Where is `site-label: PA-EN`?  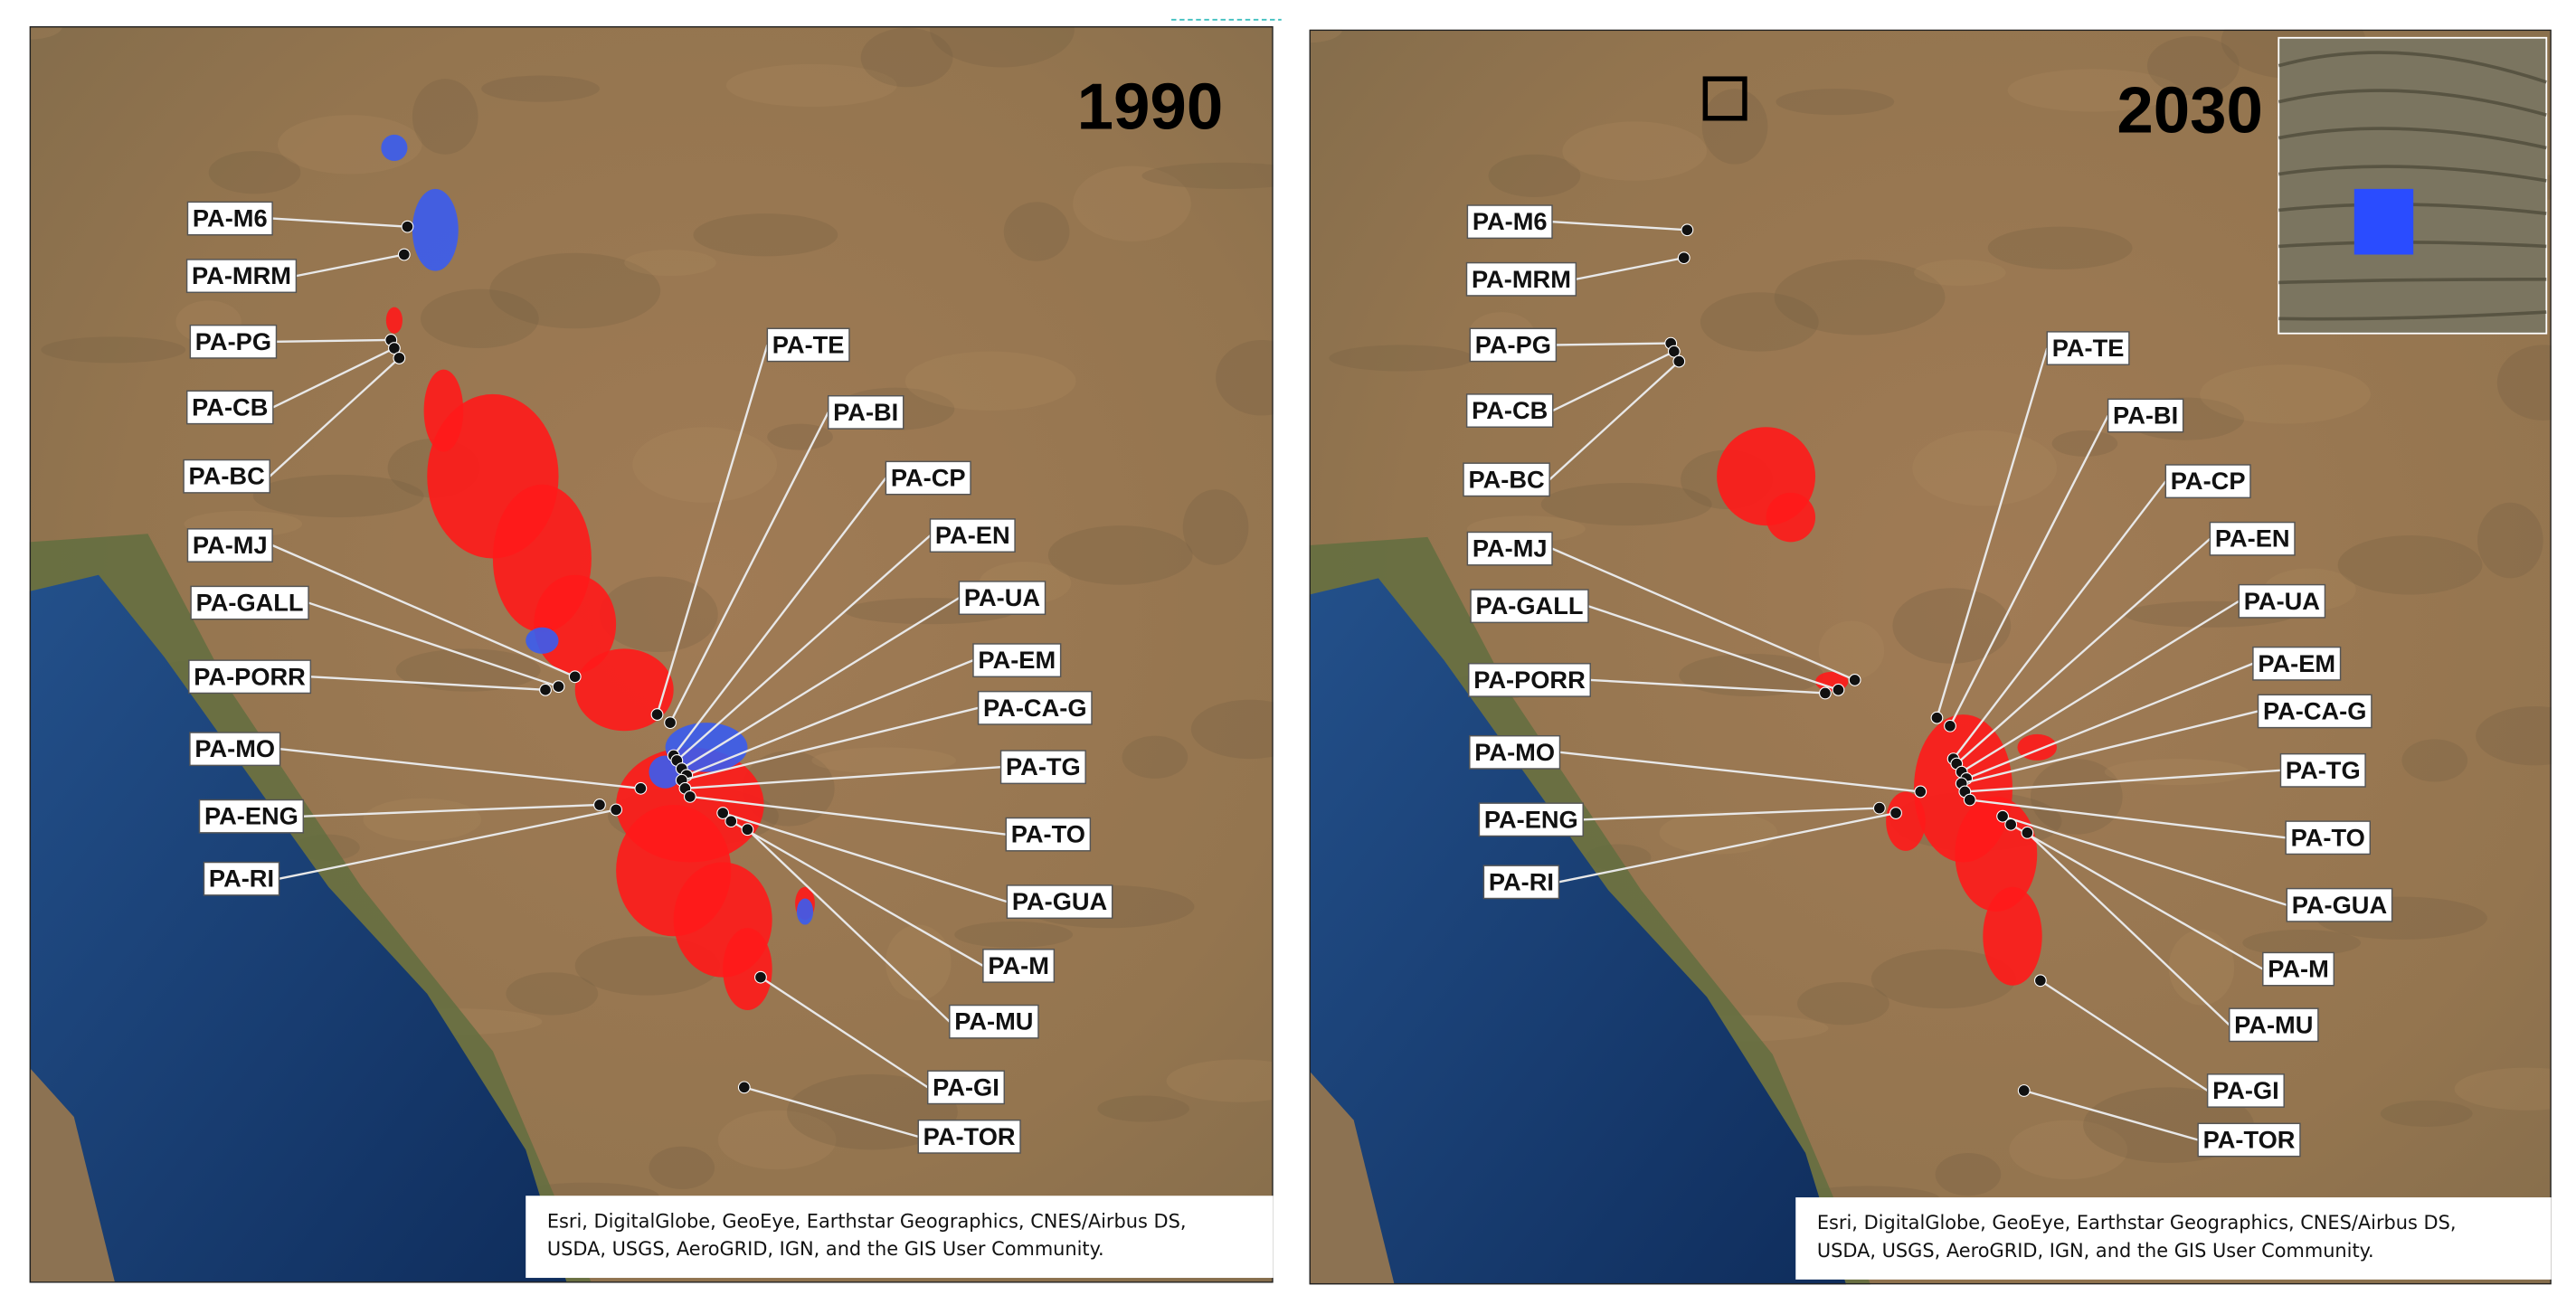 site-label: PA-EN is located at coordinates (2252, 539).